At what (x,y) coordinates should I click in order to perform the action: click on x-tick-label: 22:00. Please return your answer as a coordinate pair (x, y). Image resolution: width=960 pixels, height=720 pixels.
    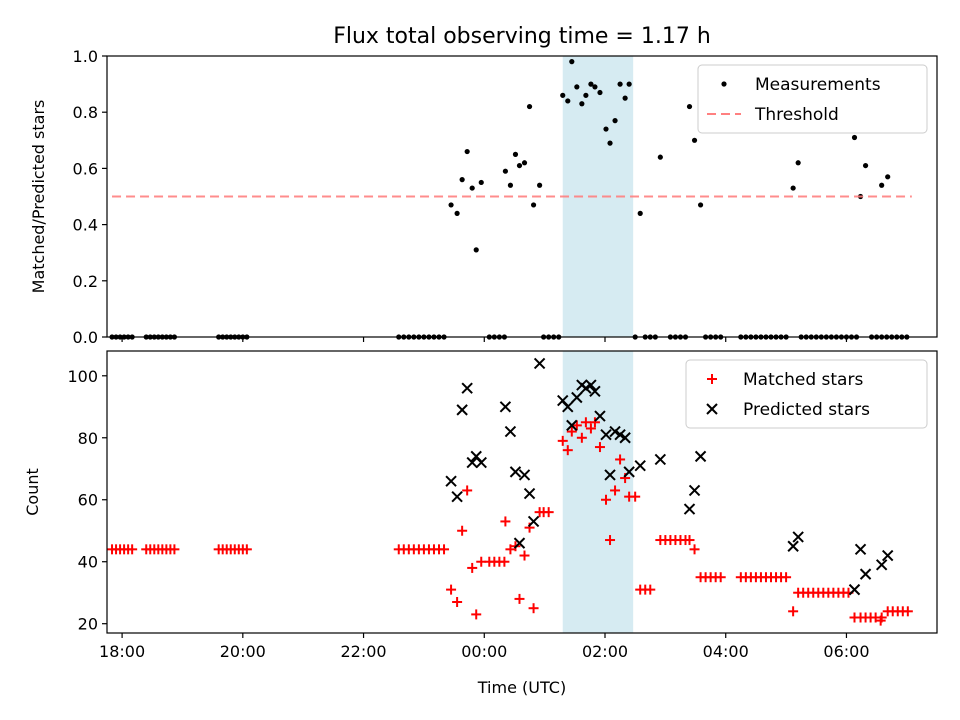
    Looking at the image, I should click on (363, 651).